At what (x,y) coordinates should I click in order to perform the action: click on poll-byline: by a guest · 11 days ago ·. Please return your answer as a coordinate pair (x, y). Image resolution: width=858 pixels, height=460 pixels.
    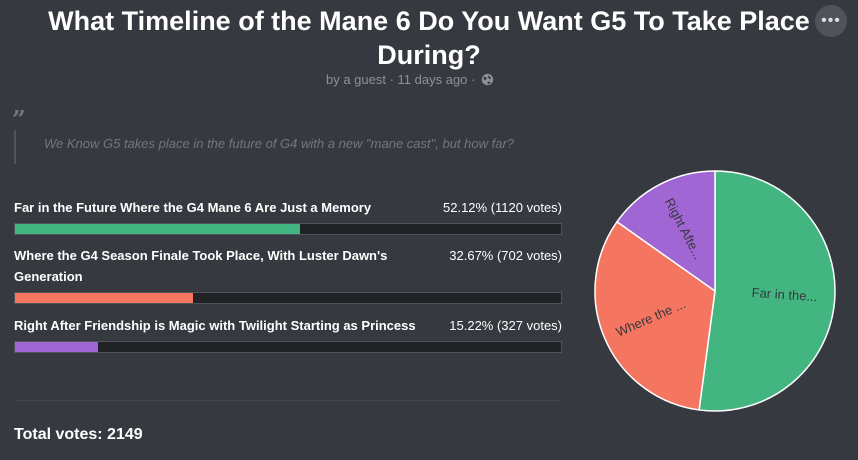
    Looking at the image, I should click on (410, 79).